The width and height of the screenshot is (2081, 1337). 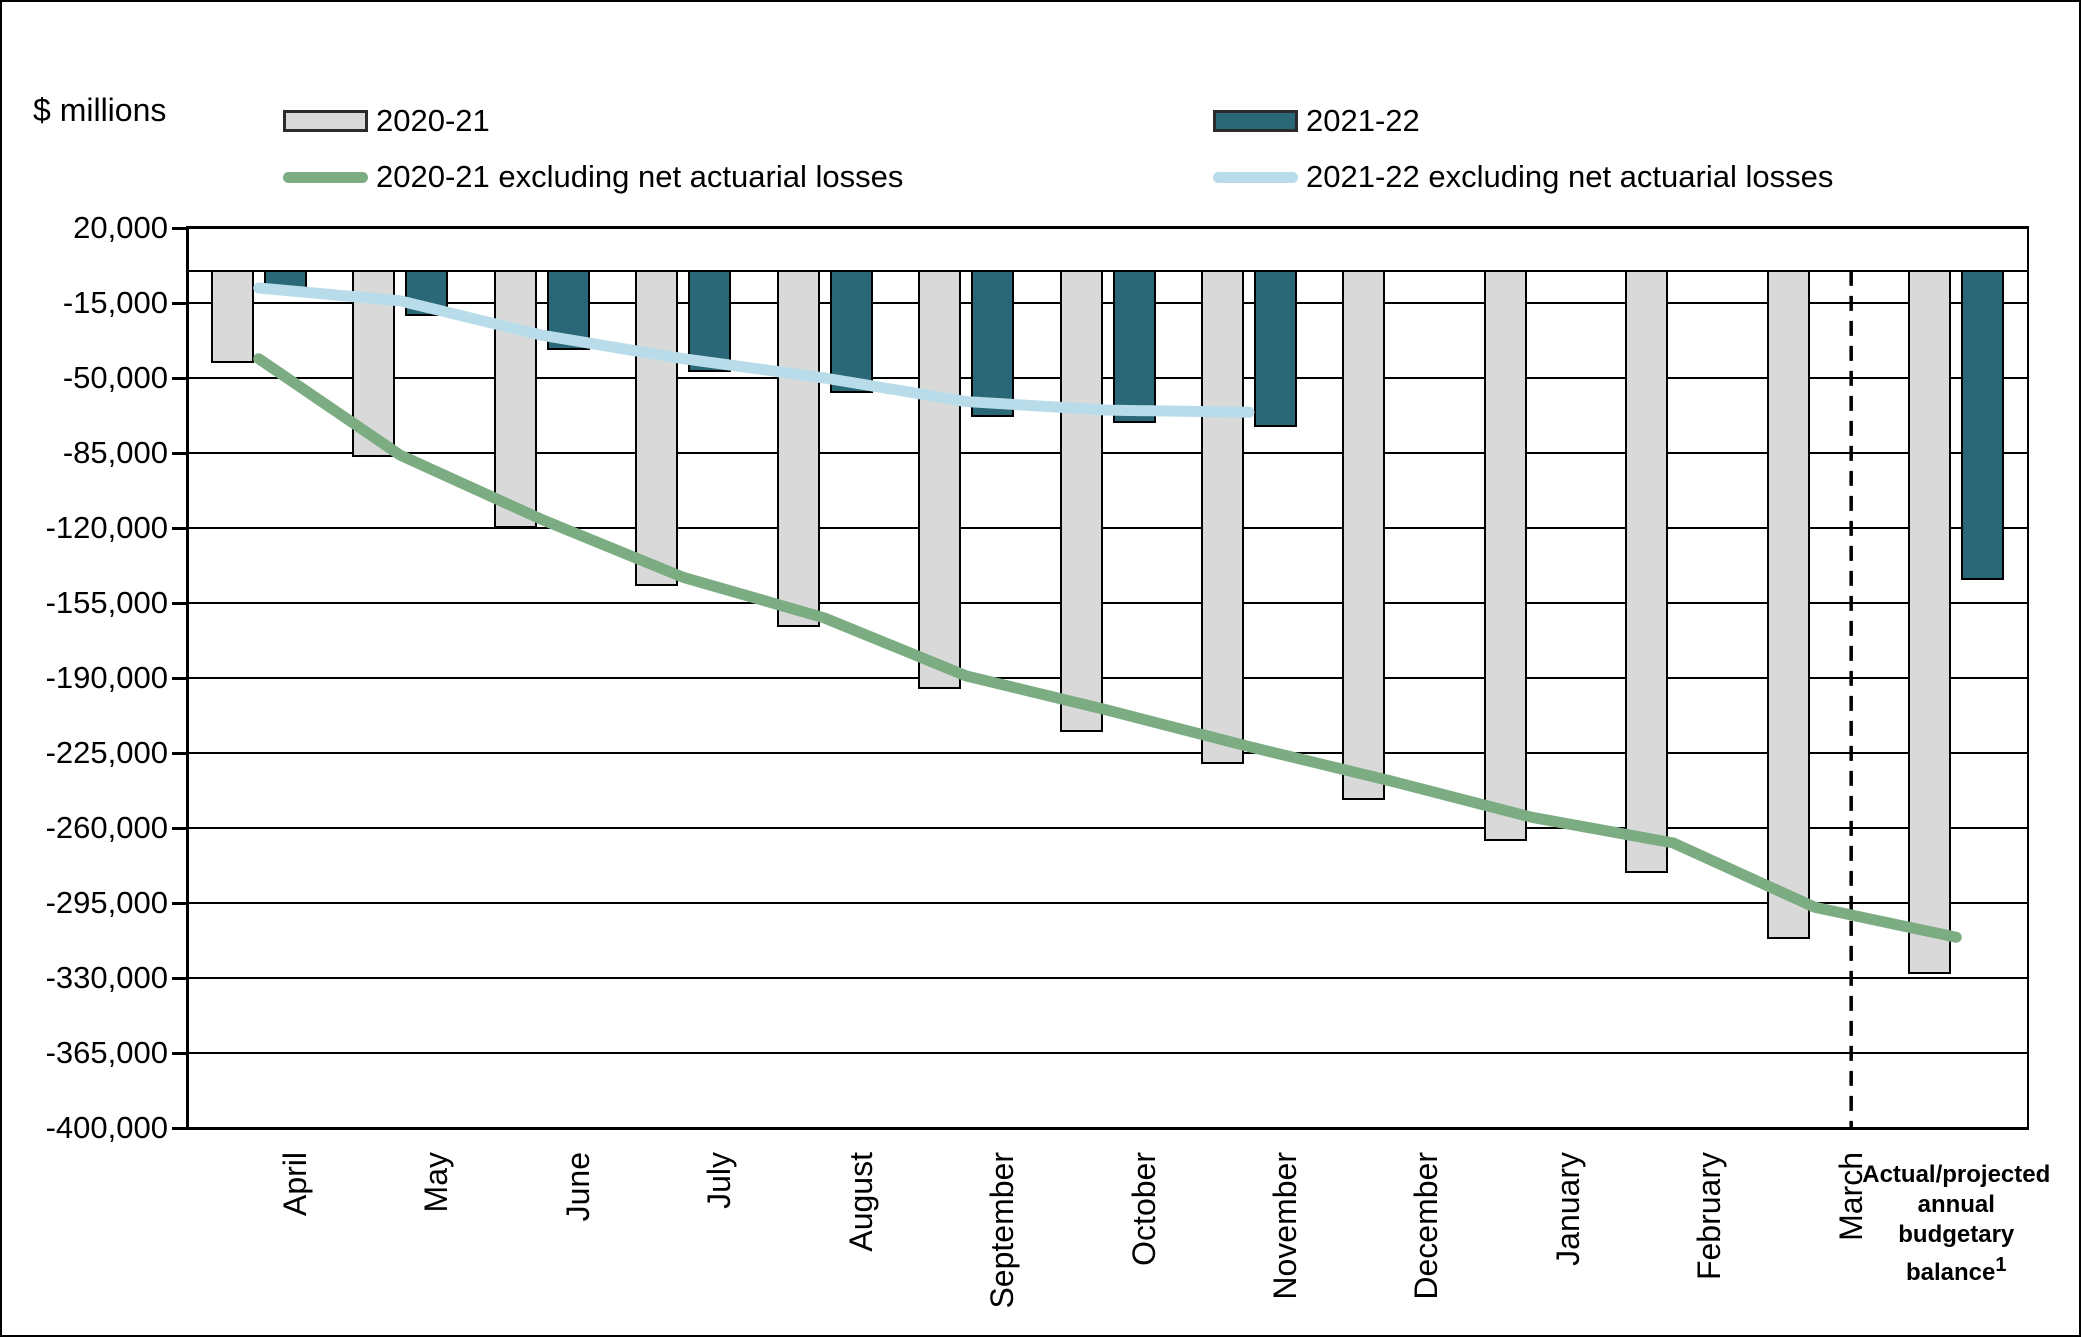 I want to click on y-axis-units-label: $ millions, so click(x=100, y=110).